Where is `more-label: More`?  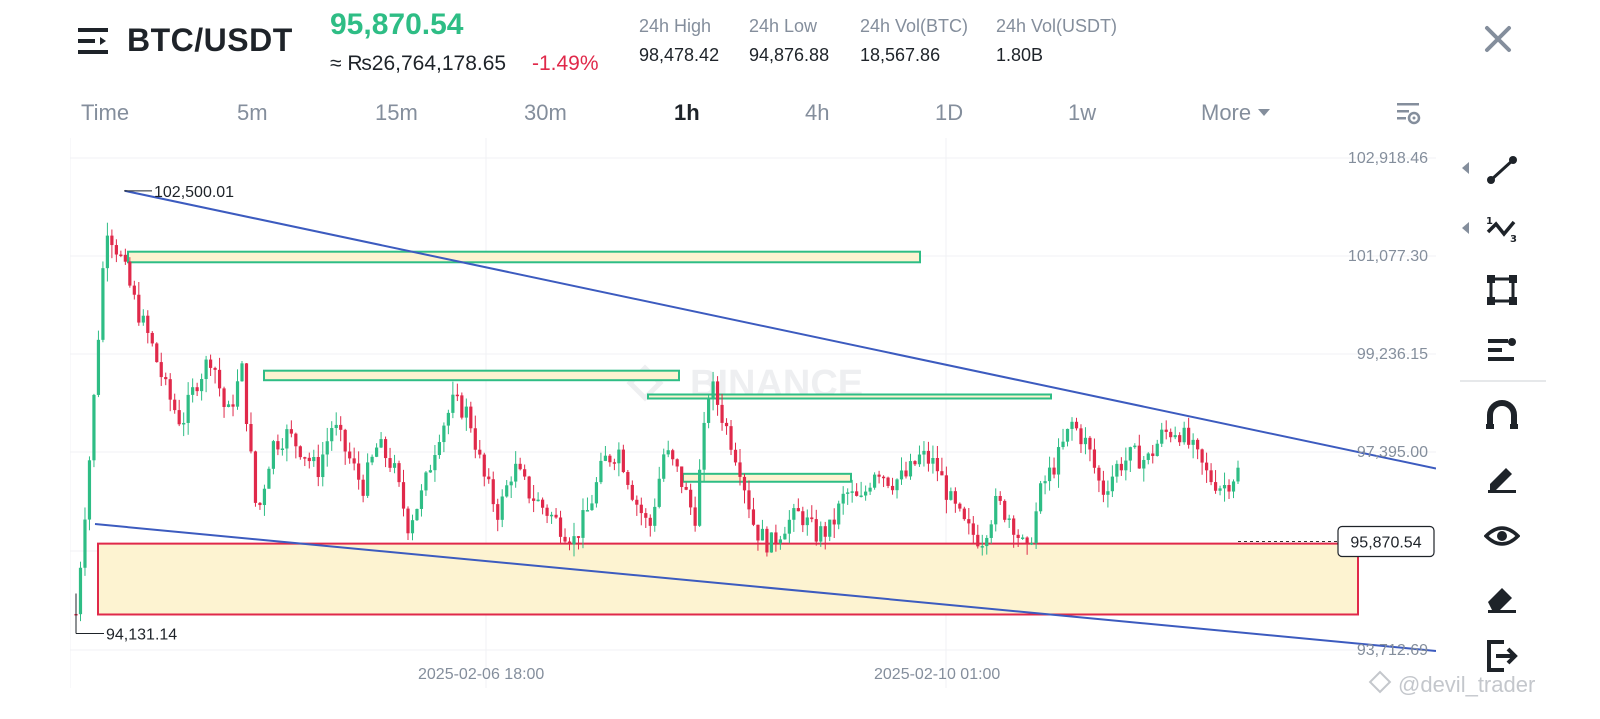 more-label: More is located at coordinates (1226, 112).